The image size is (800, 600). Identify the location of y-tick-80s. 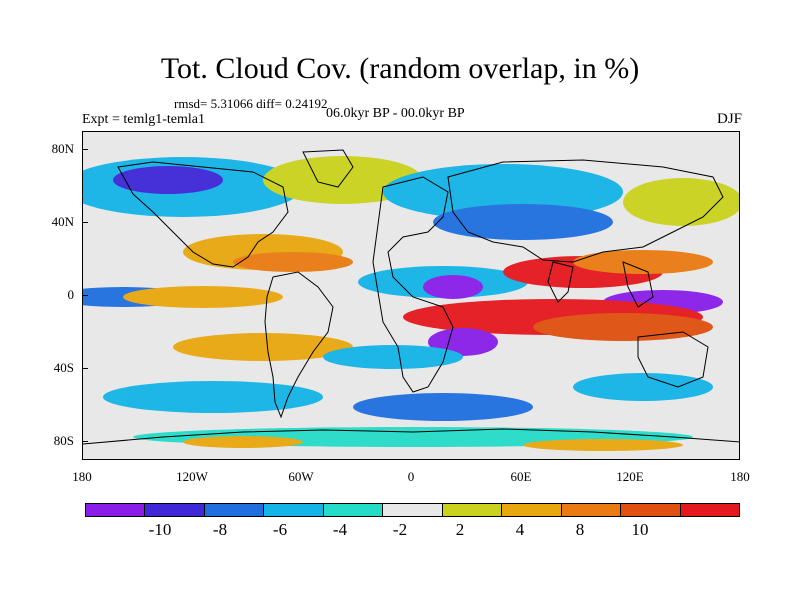
(85, 441).